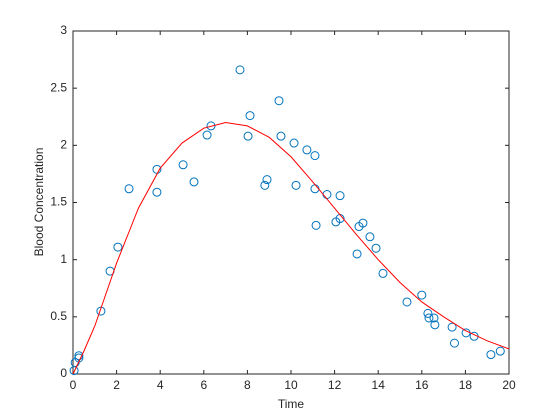 Image resolution: width=560 pixels, height=420 pixels. I want to click on x-tick-label: 20, so click(509, 385).